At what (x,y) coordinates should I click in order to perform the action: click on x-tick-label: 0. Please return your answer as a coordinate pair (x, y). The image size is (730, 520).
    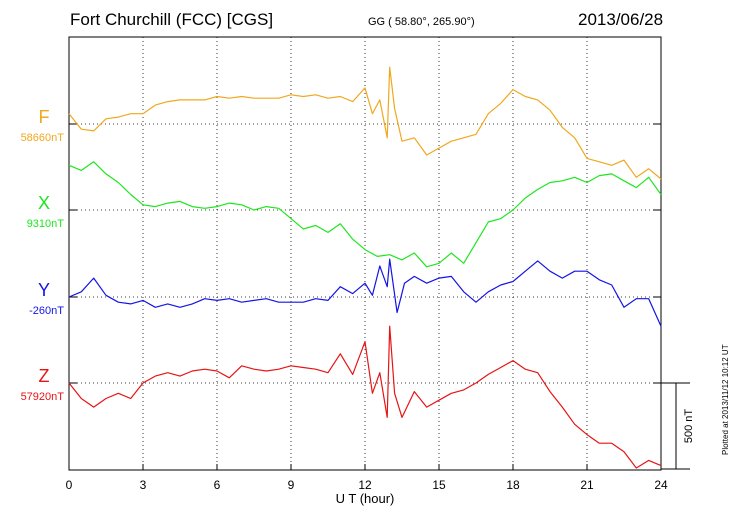
    Looking at the image, I should click on (69, 485).